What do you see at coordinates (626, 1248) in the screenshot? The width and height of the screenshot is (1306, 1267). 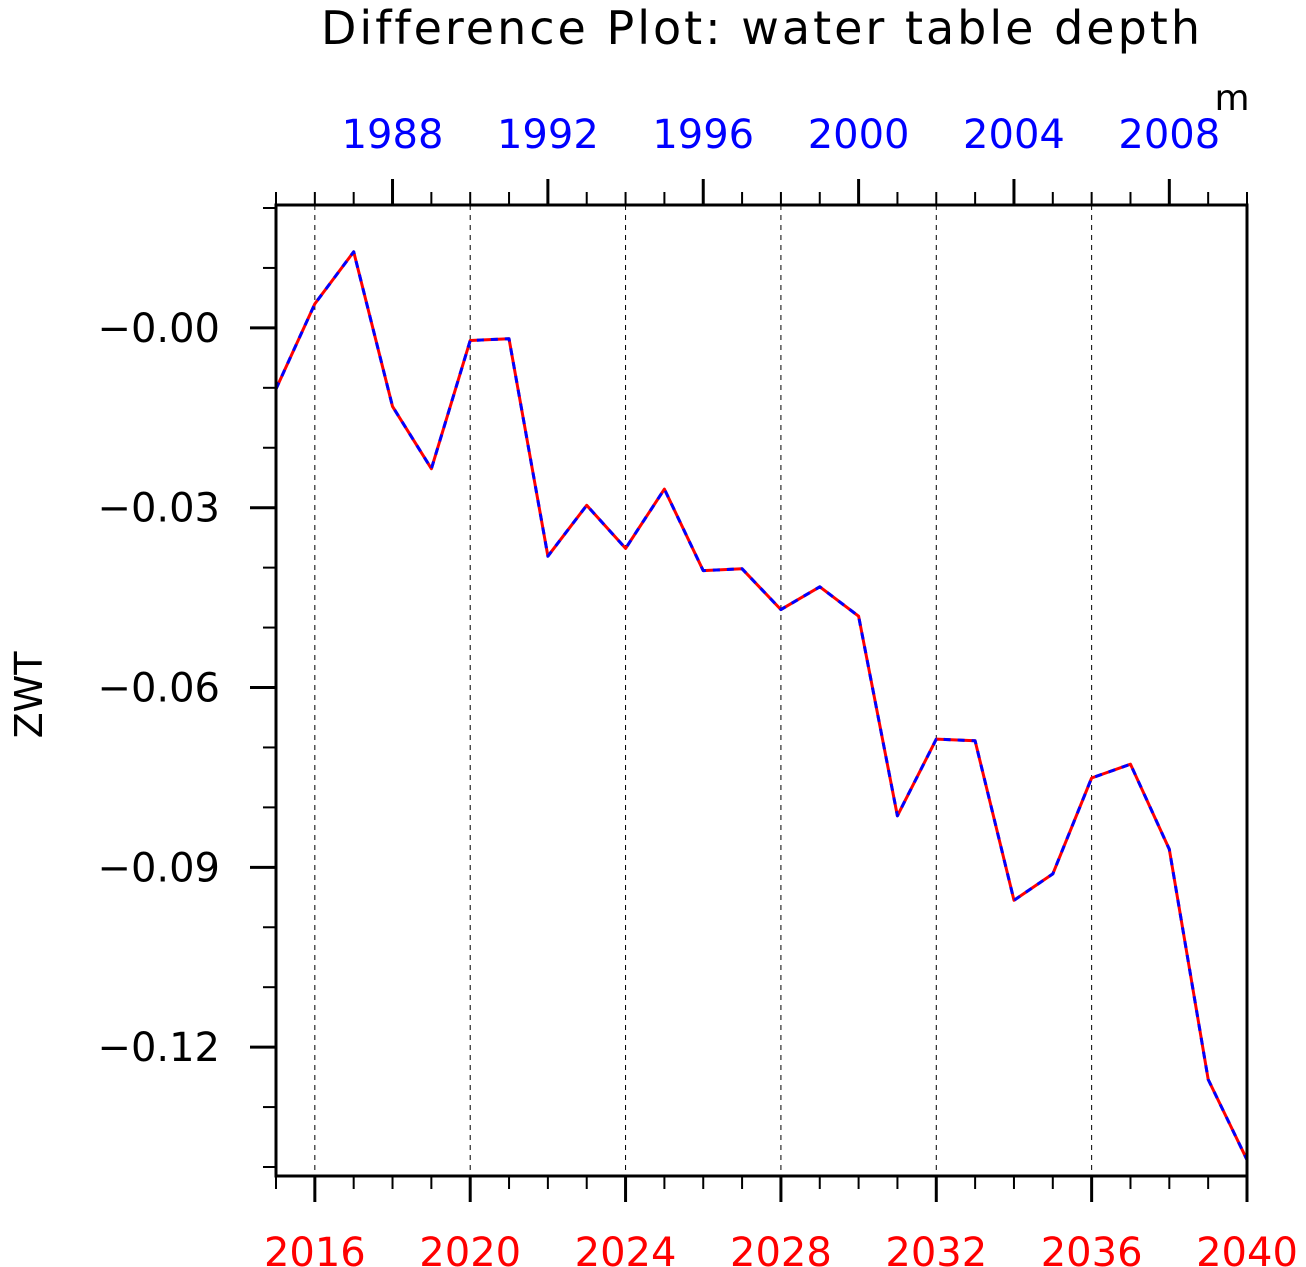 I see `x-bottom-tick-label: 2024` at bounding box center [626, 1248].